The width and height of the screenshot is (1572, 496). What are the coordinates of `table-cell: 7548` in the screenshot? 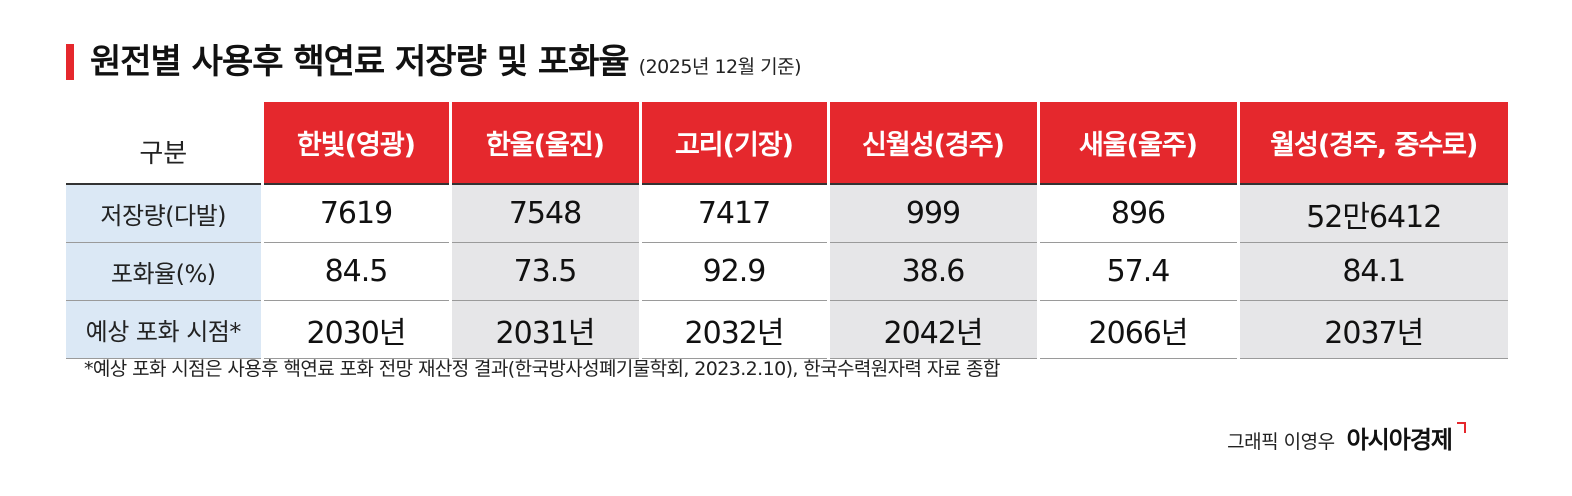 It's located at (544, 213).